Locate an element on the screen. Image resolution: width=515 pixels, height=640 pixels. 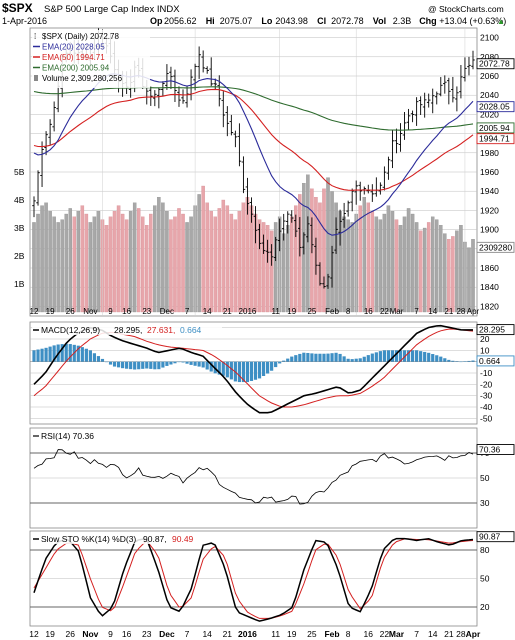
macd-value: 28.295, is located at coordinates (128, 330).